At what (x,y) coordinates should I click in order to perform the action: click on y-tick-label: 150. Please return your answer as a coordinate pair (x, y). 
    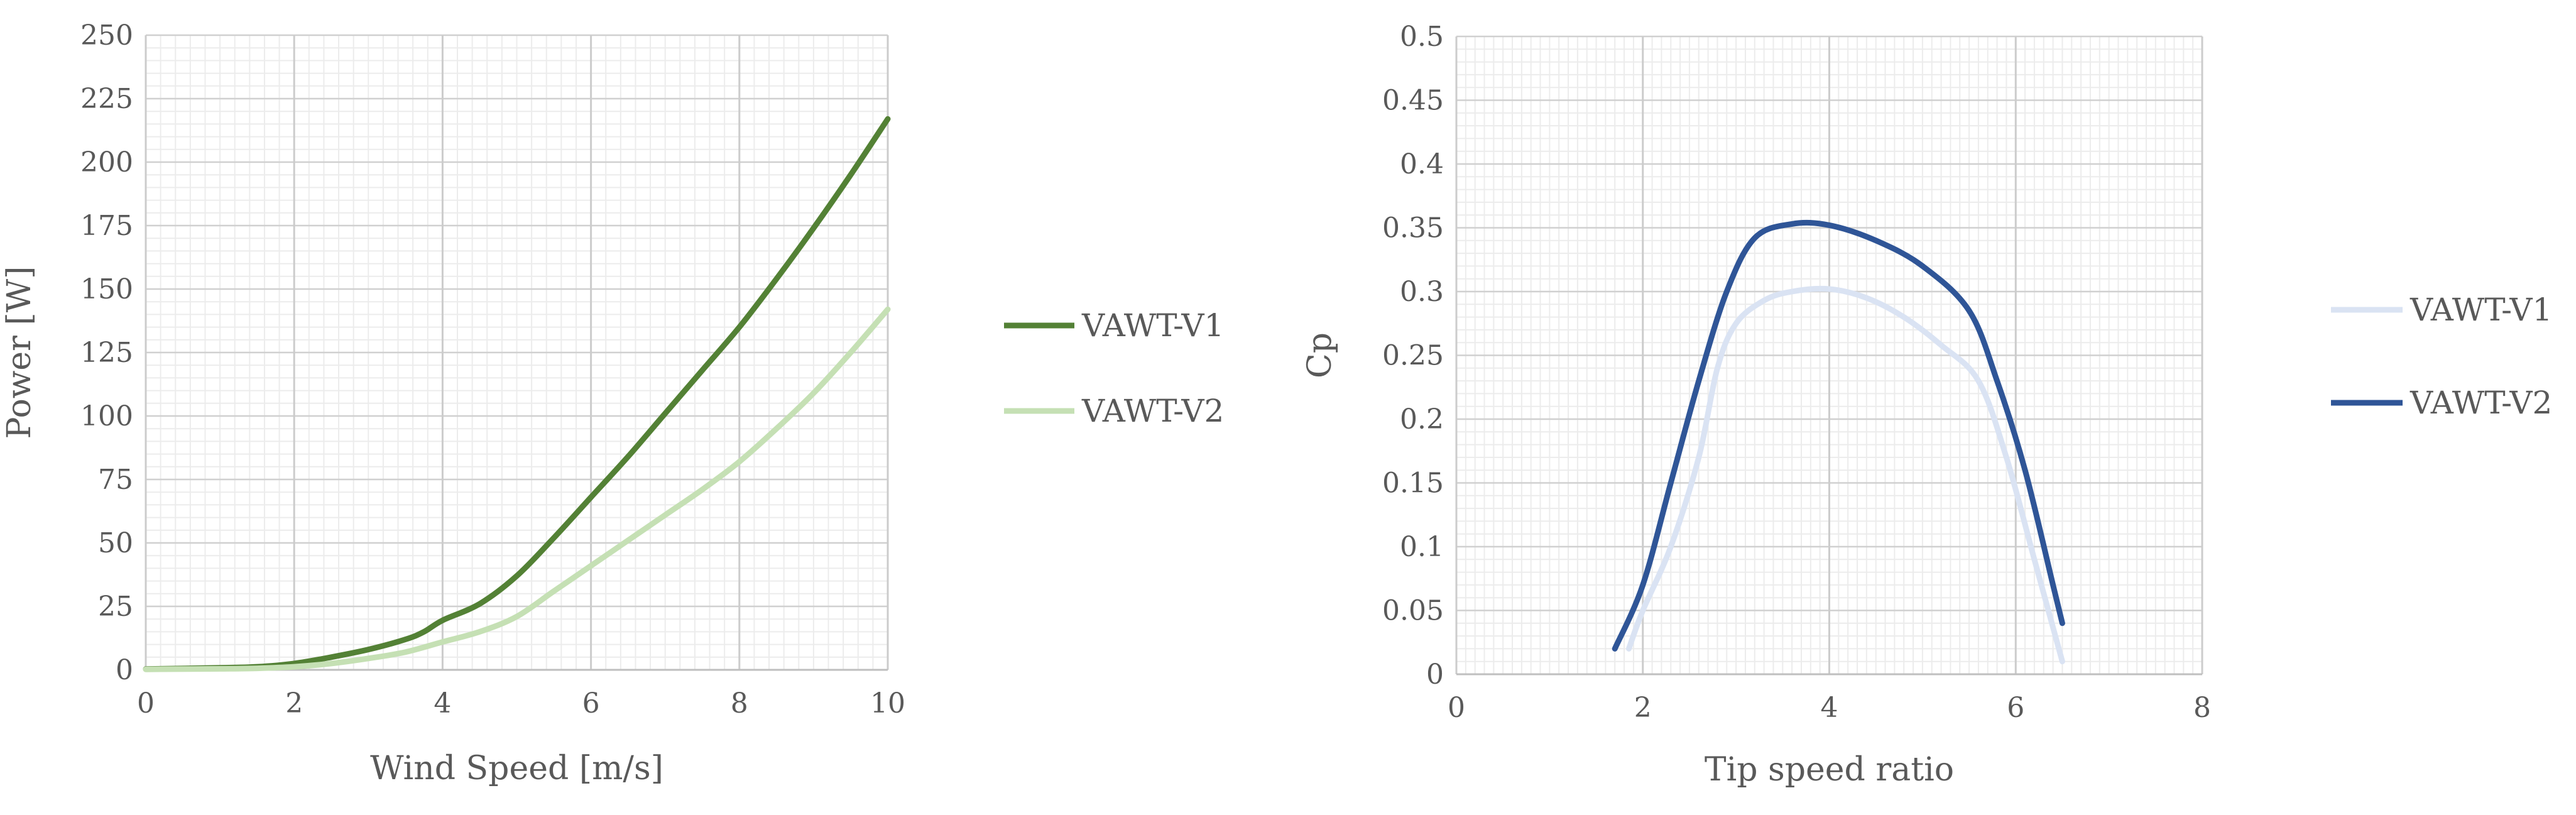
    Looking at the image, I should click on (107, 289).